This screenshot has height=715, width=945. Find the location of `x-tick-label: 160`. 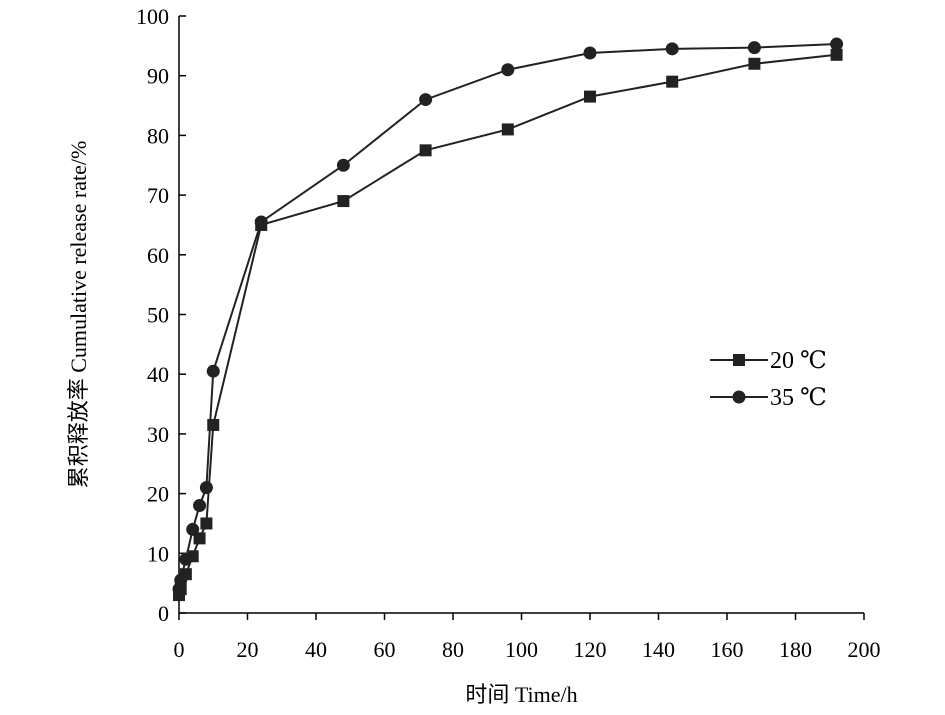

x-tick-label: 160 is located at coordinates (727, 649).